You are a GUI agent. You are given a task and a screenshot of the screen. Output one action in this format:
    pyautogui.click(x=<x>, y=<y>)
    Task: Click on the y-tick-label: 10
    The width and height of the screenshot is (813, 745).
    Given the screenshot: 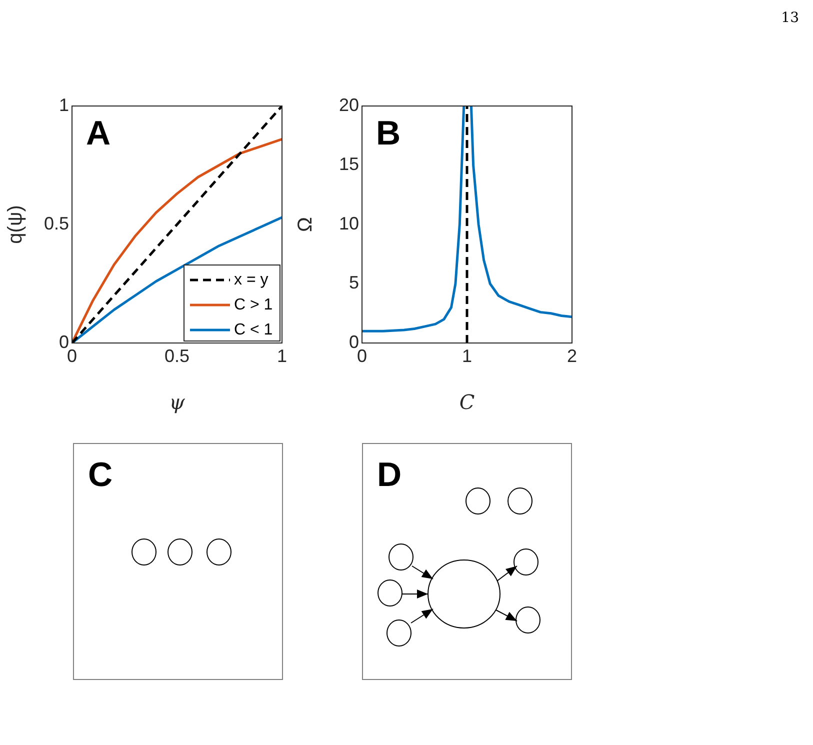 What is the action you would take?
    pyautogui.click(x=348, y=223)
    